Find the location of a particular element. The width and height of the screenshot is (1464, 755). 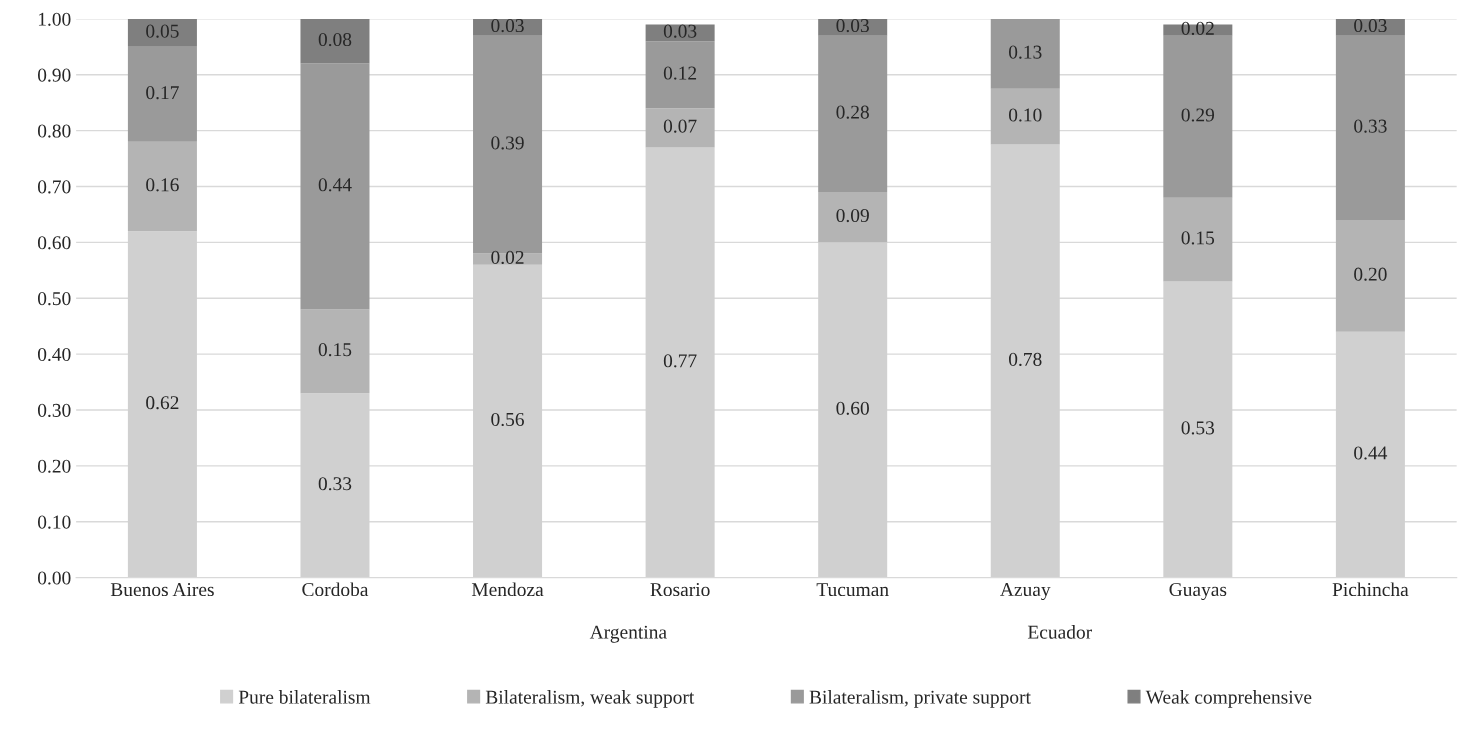

data-label: 0.60 is located at coordinates (852, 408).